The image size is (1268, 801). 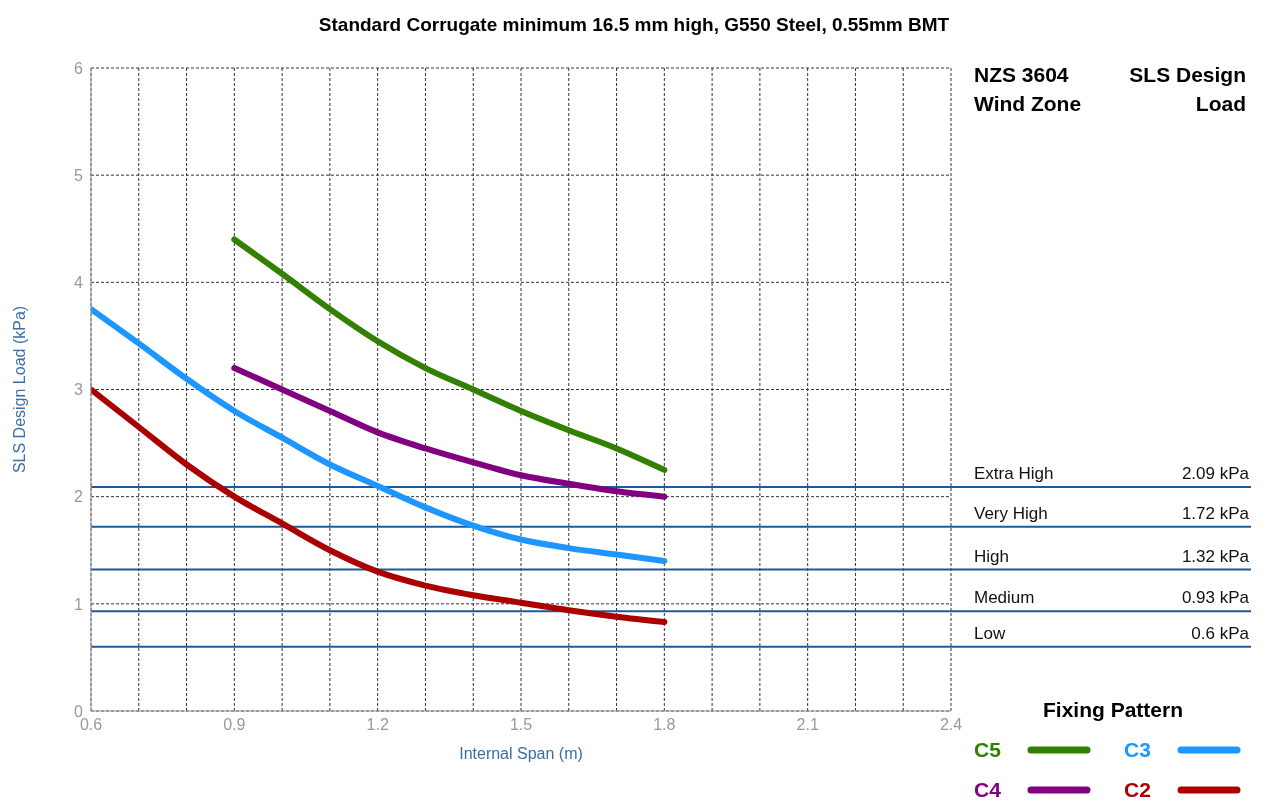 I want to click on text: 2.09 kPa, so click(x=1215, y=474).